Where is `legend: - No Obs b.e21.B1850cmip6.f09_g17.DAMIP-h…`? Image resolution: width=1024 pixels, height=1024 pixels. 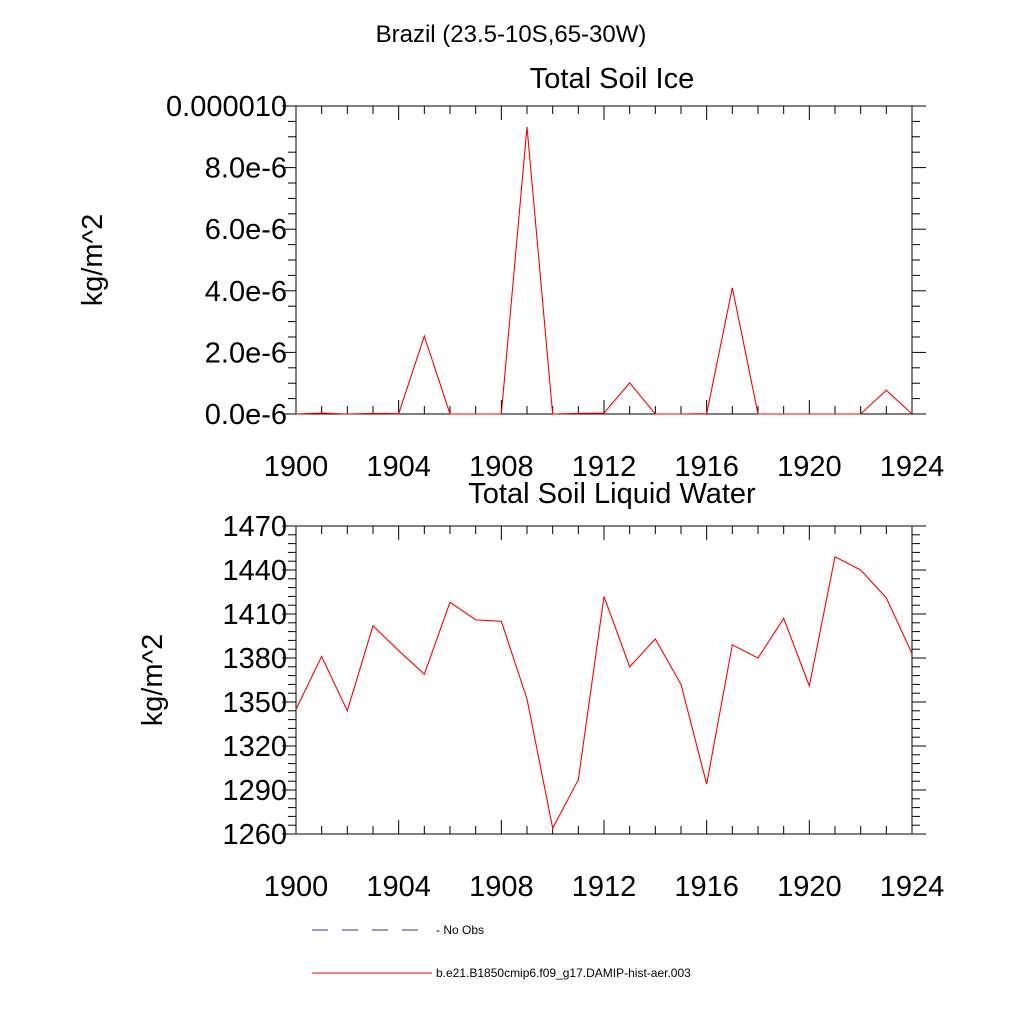 legend: - No Obs b.e21.B1850cmip6.f09_g17.DAMIP-h… is located at coordinates (501, 951).